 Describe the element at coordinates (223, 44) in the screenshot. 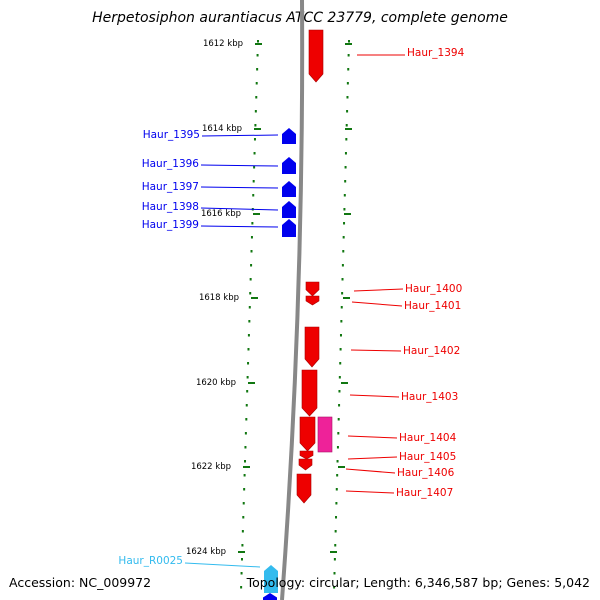

I see `scale-tick-label: 1612 kbp` at that location.